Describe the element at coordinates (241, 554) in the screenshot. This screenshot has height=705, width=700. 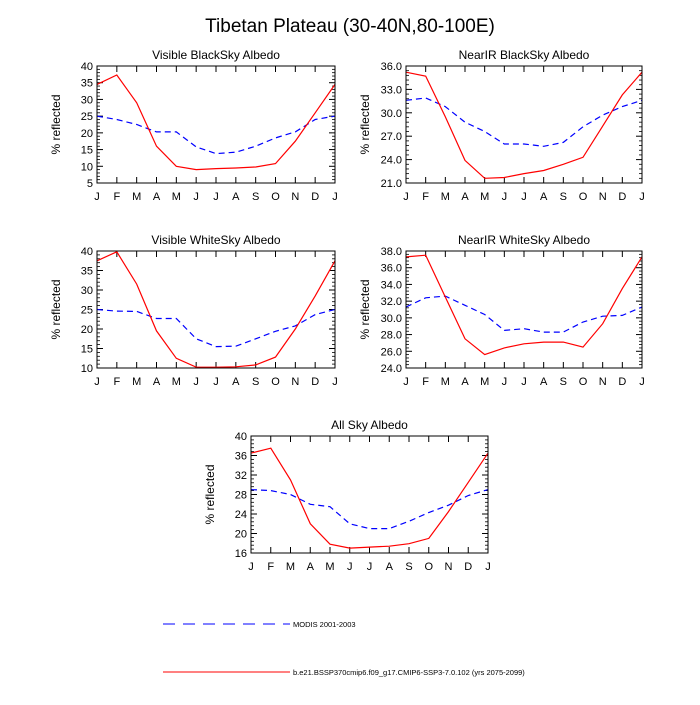
I see `y-tick-label: 16` at that location.